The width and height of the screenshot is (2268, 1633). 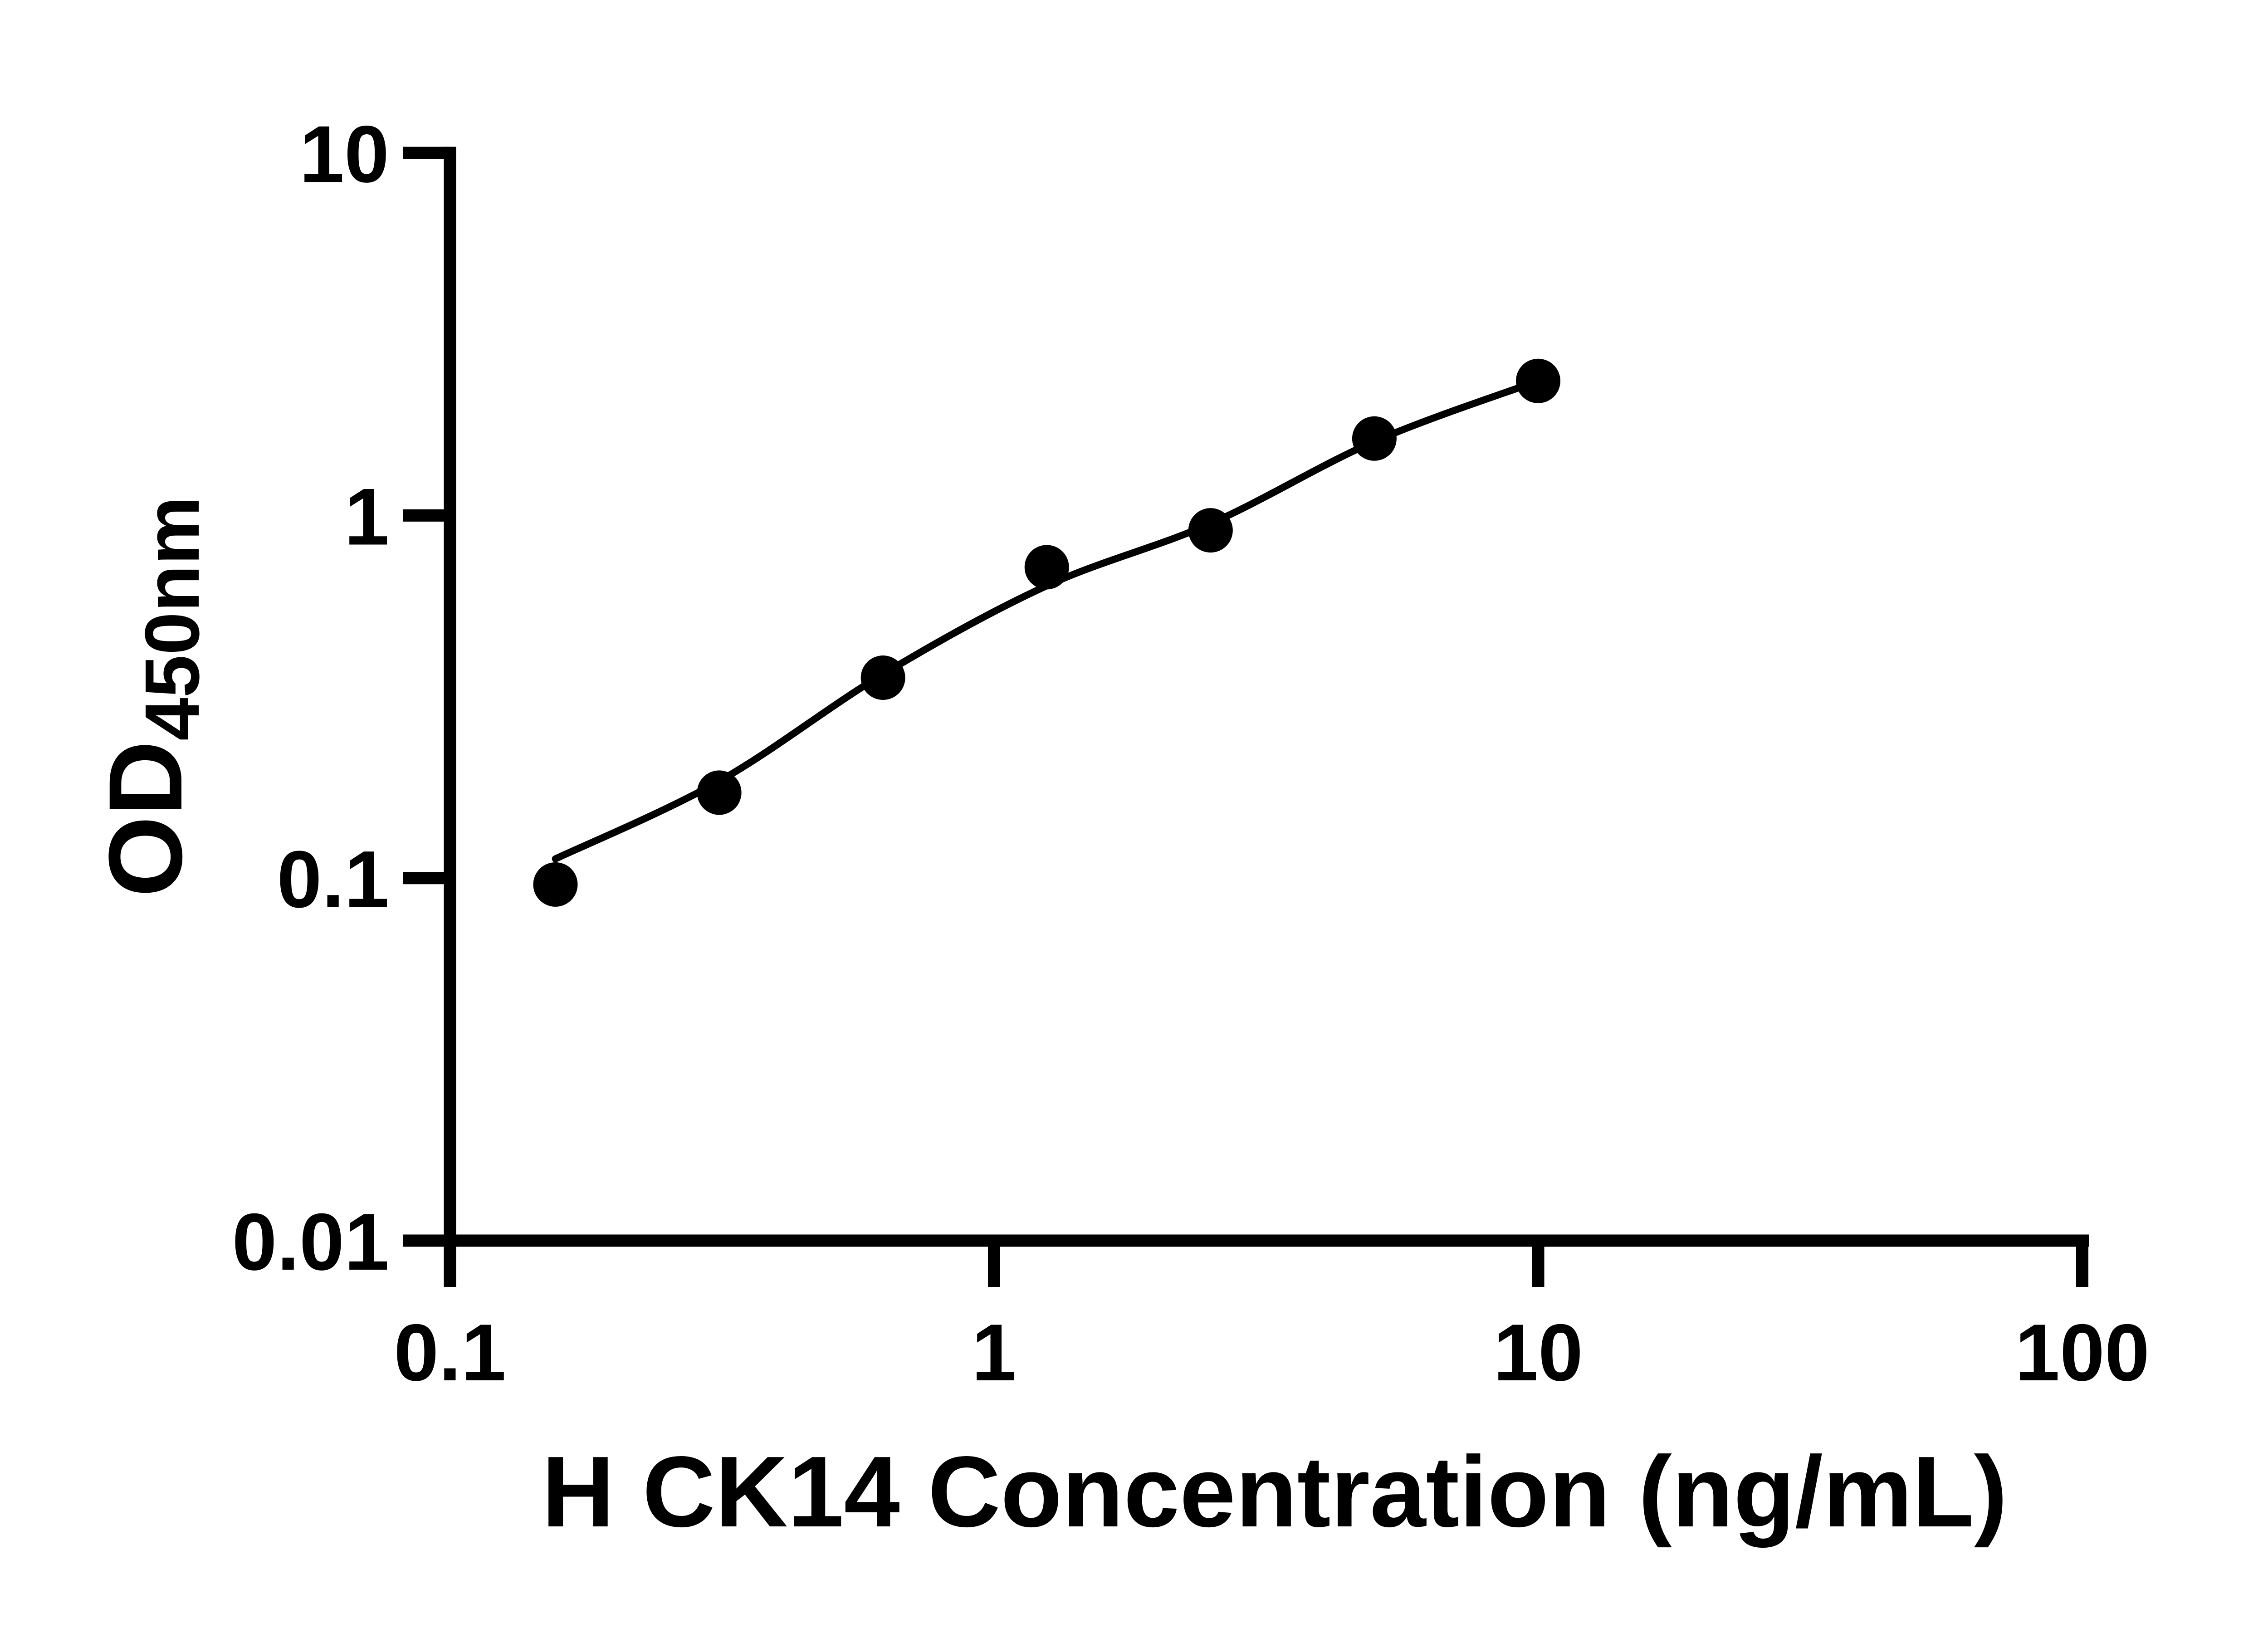 I want to click on y-axis-title: OD450nm, so click(x=151, y=696).